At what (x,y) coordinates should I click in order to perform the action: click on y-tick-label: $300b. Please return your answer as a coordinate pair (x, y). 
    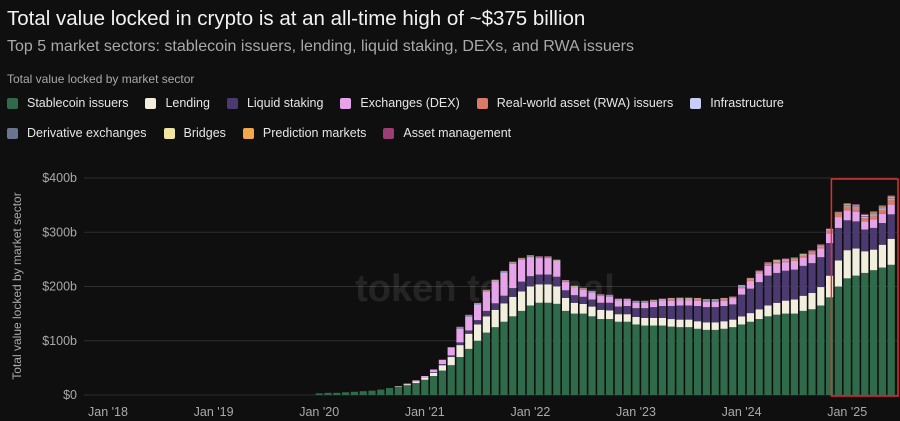
    Looking at the image, I should click on (59, 232).